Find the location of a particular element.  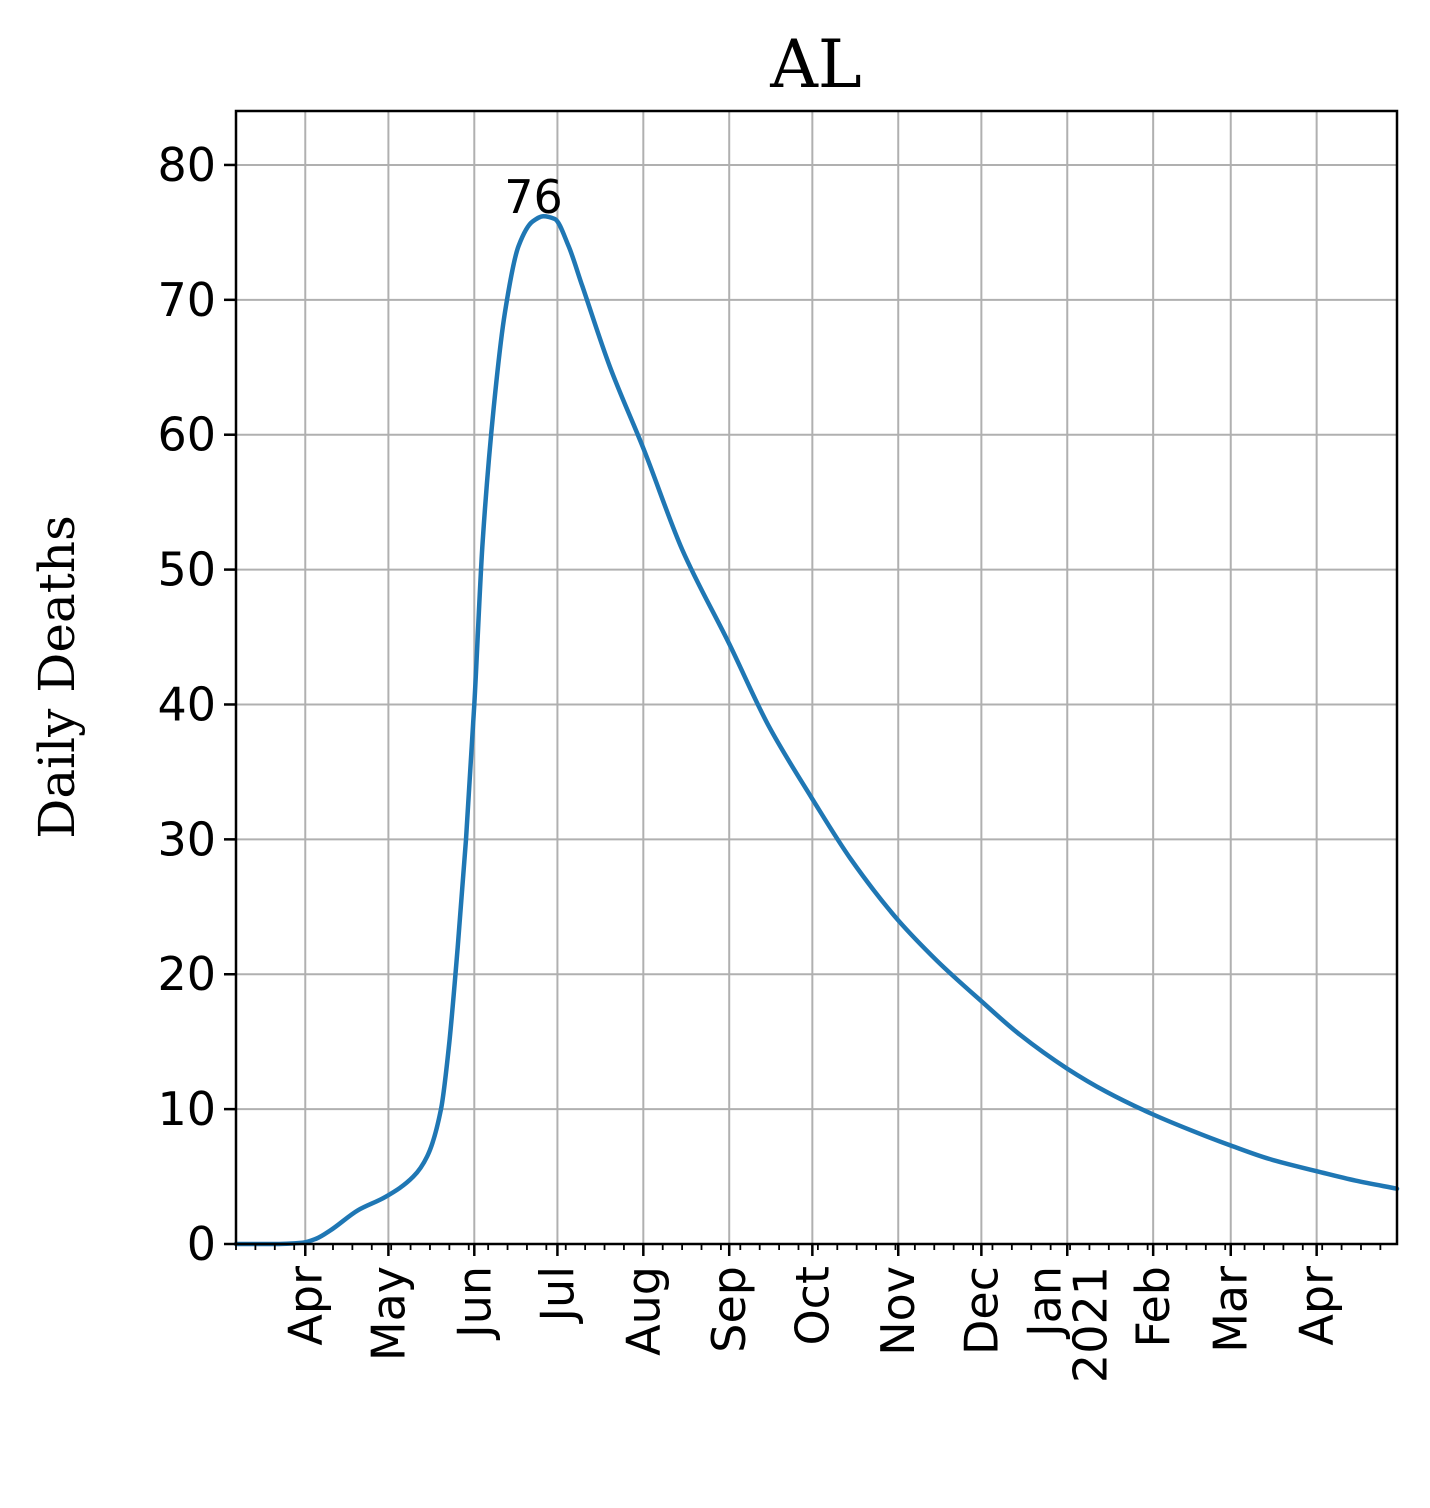

y-tick-label: 50 is located at coordinates (186, 570).